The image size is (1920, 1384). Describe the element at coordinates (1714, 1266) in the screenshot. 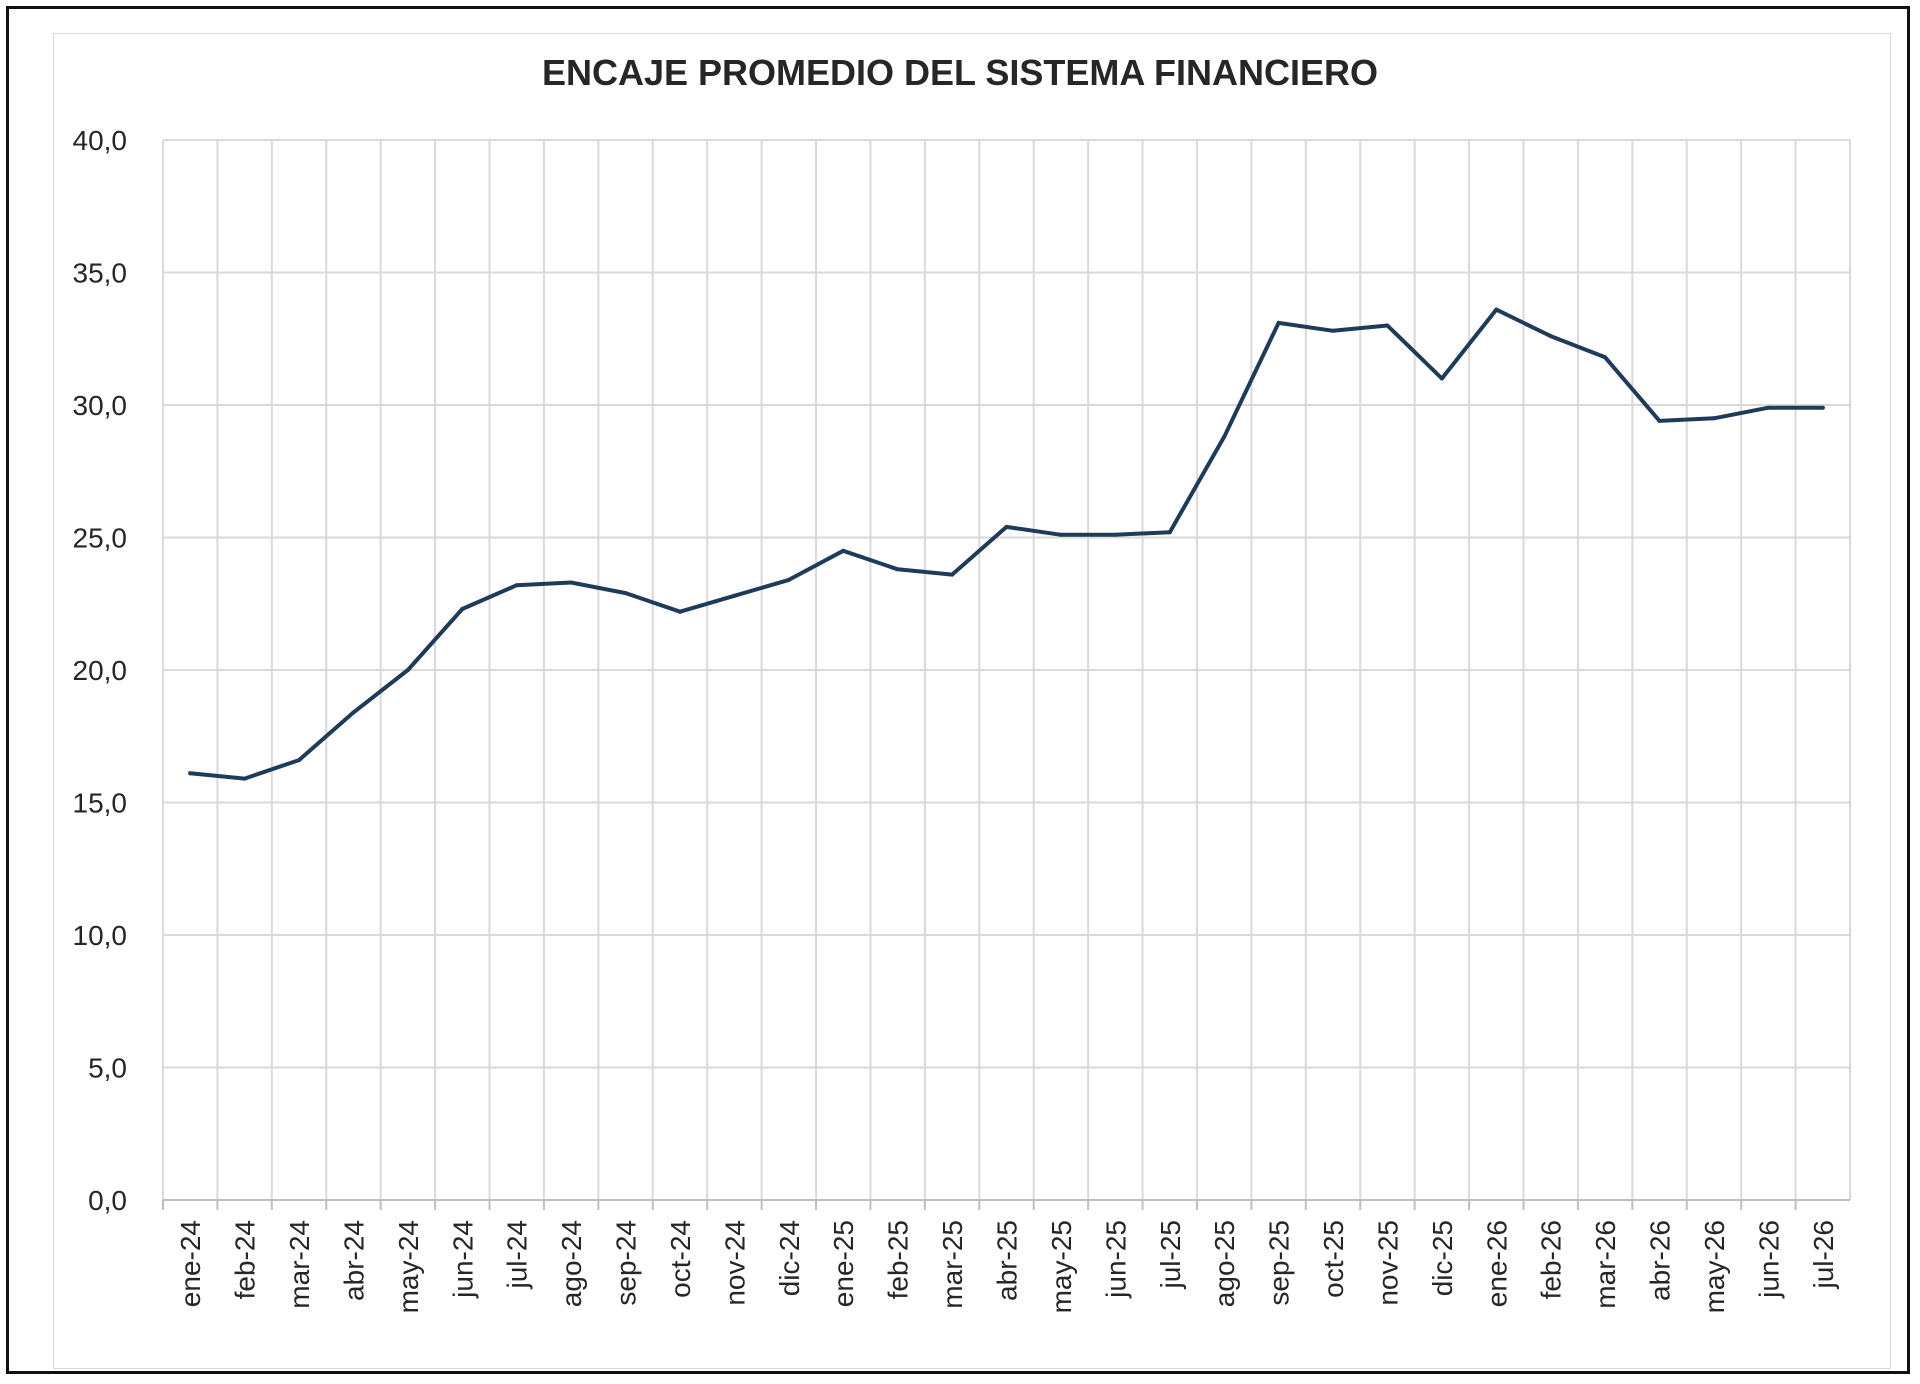

I see `x-tick-label: may-26` at that location.